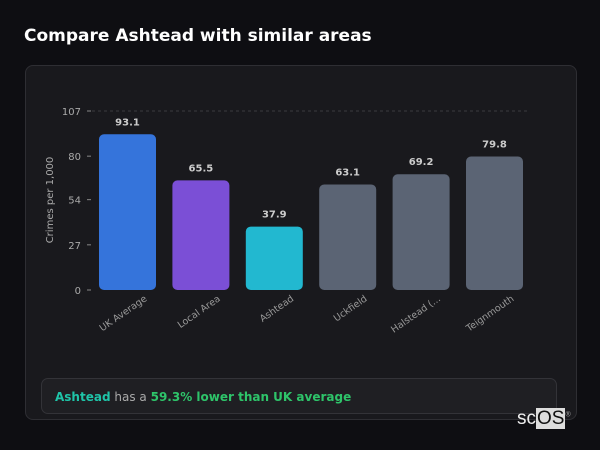 The height and width of the screenshot is (450, 600). I want to click on logo-text-a: sc, so click(526, 418).